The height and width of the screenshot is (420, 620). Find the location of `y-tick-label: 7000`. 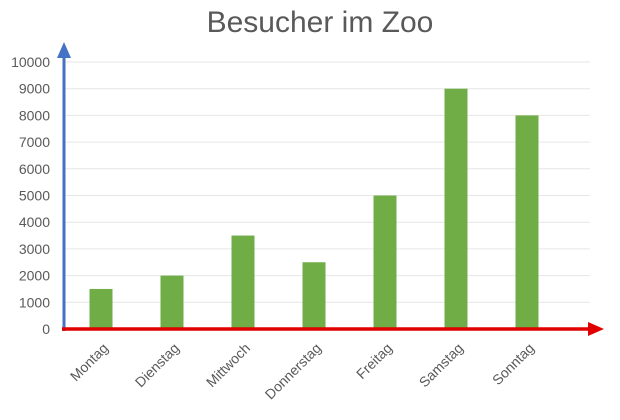

y-tick-label: 7000 is located at coordinates (34, 142).